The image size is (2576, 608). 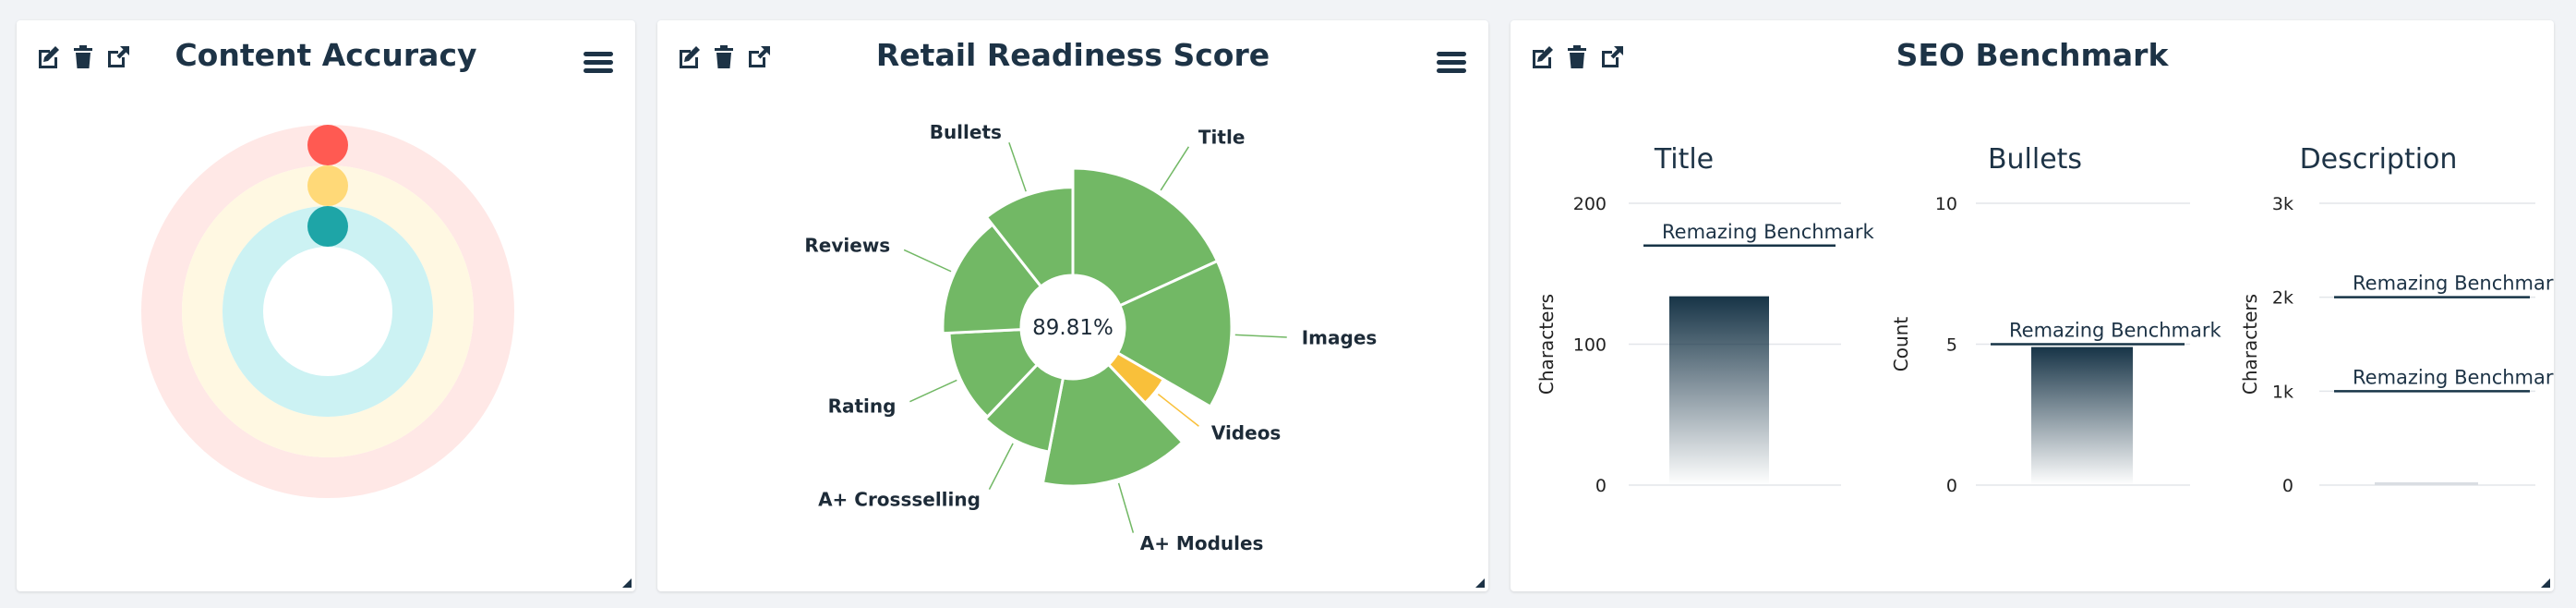 What do you see at coordinates (2035, 159) in the screenshot?
I see `subchart-title-1: Bullets` at bounding box center [2035, 159].